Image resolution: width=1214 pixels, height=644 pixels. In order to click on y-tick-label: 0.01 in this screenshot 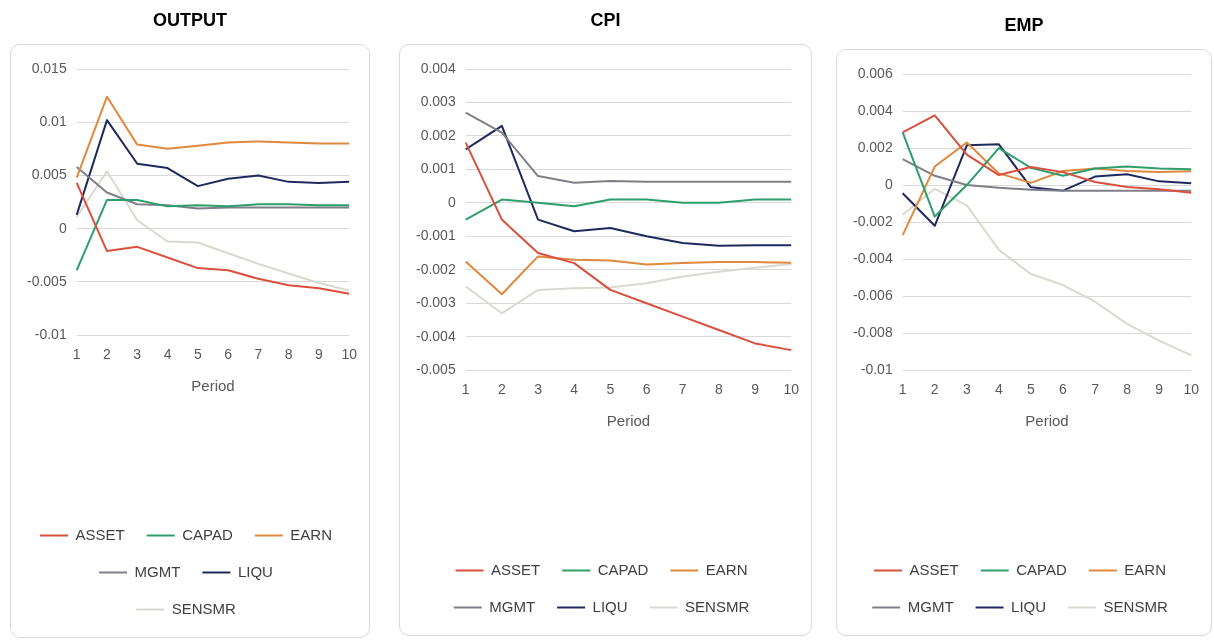, I will do `click(53, 121)`.